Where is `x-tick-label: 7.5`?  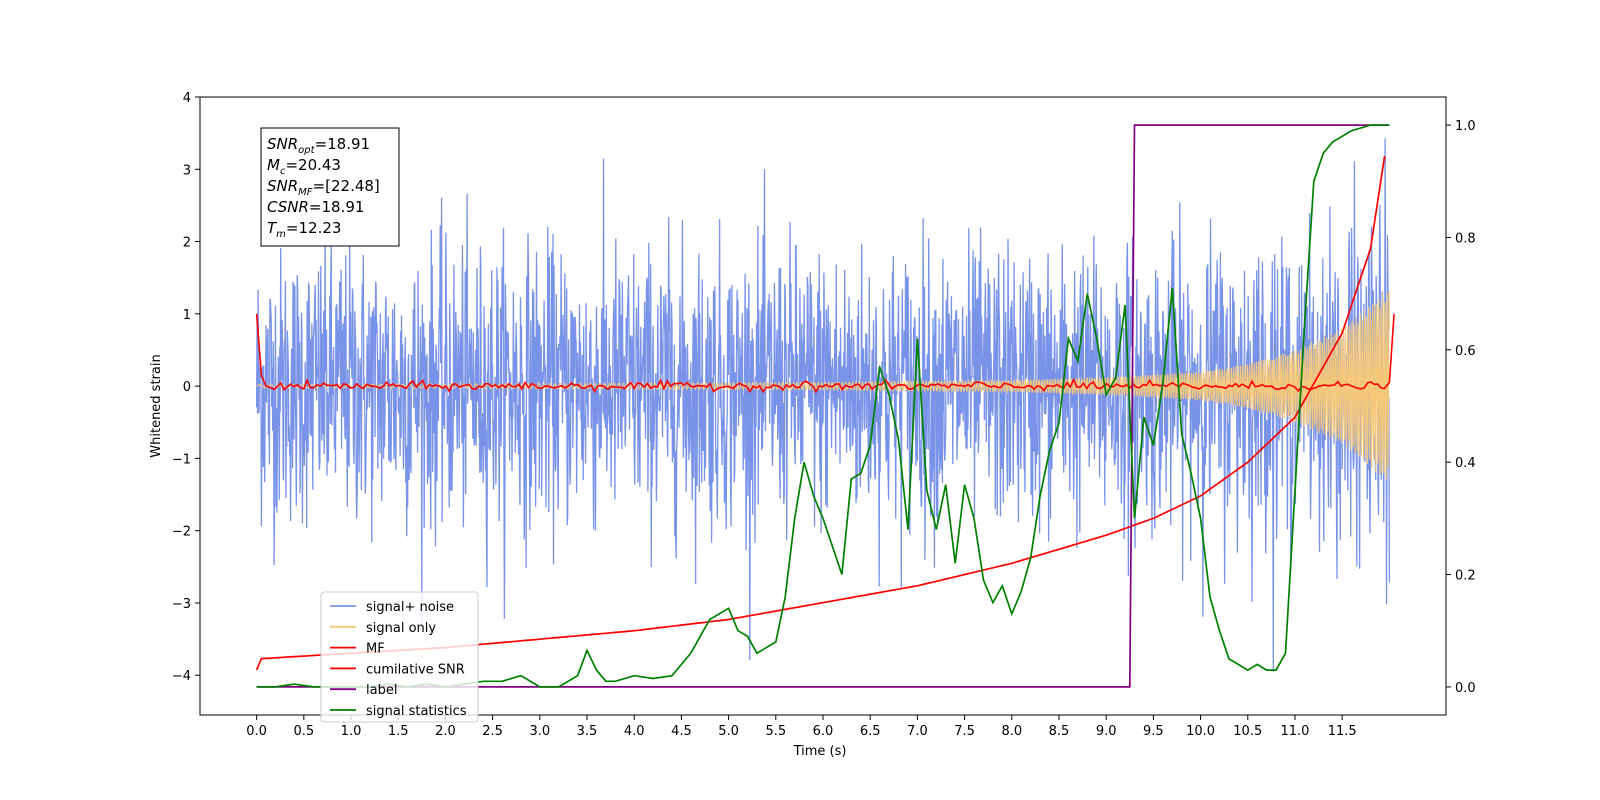
x-tick-label: 7.5 is located at coordinates (964, 731).